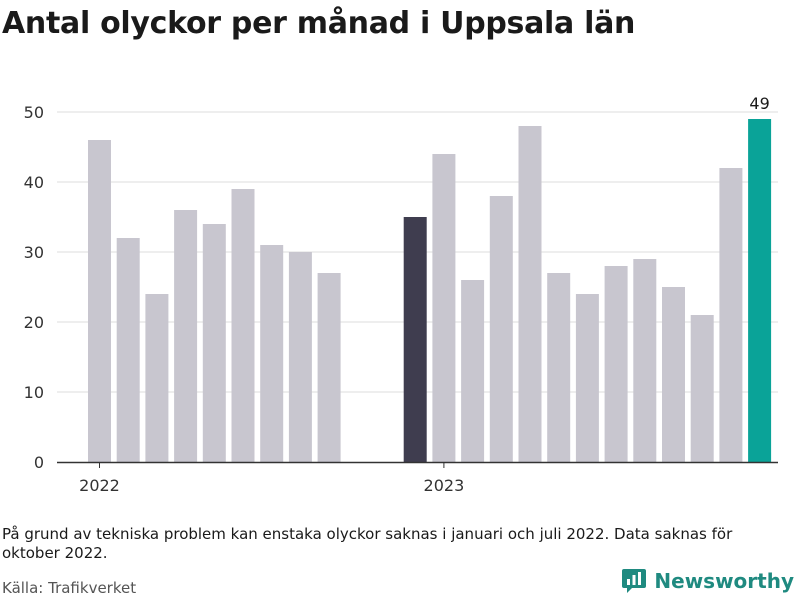 This screenshot has width=800, height=600. Describe the element at coordinates (39, 462) in the screenshot. I see `y-tick-label: 0` at that location.